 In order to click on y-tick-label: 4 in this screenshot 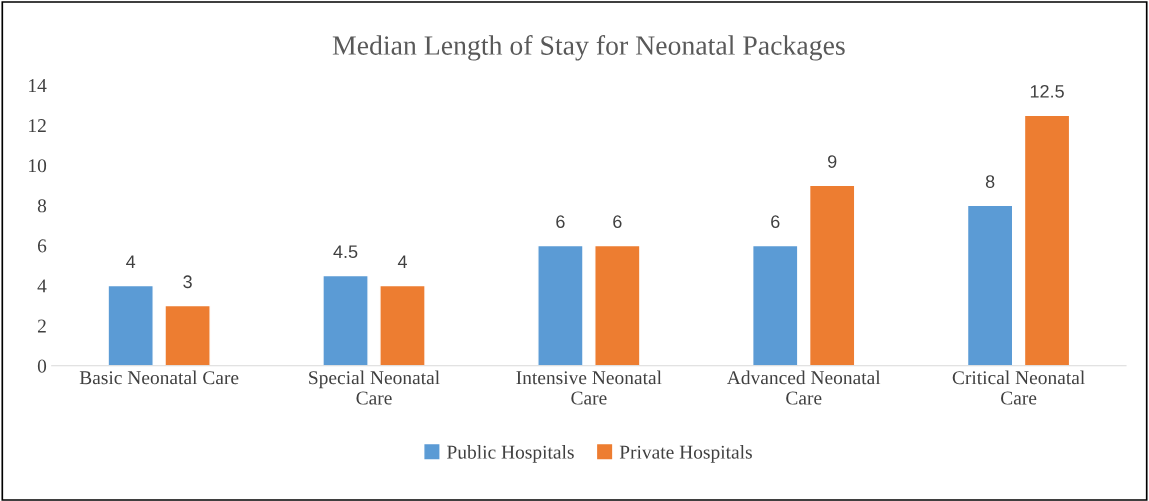, I will do `click(42, 286)`.